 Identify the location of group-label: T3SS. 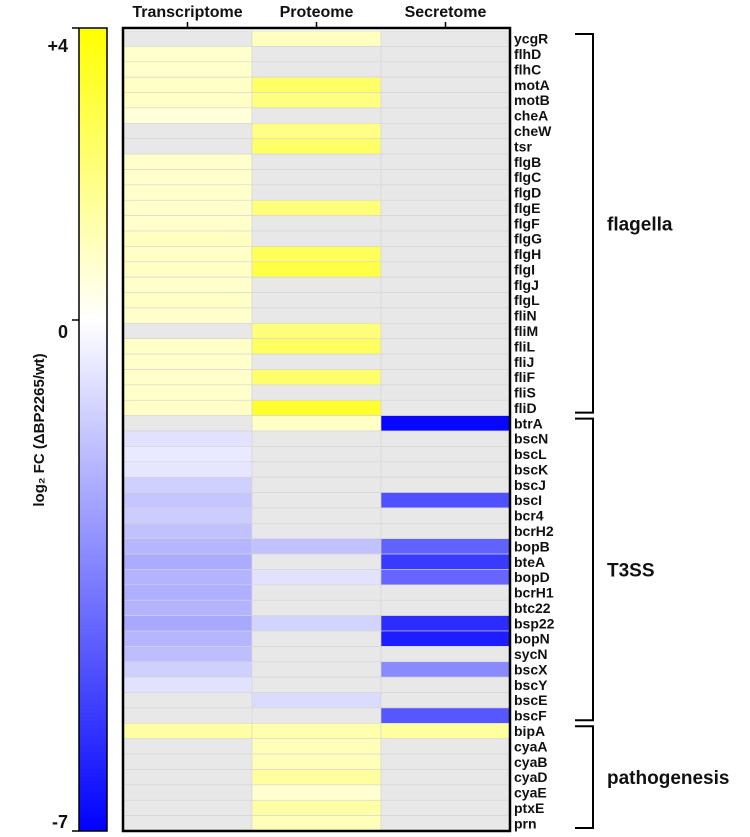
(631, 570).